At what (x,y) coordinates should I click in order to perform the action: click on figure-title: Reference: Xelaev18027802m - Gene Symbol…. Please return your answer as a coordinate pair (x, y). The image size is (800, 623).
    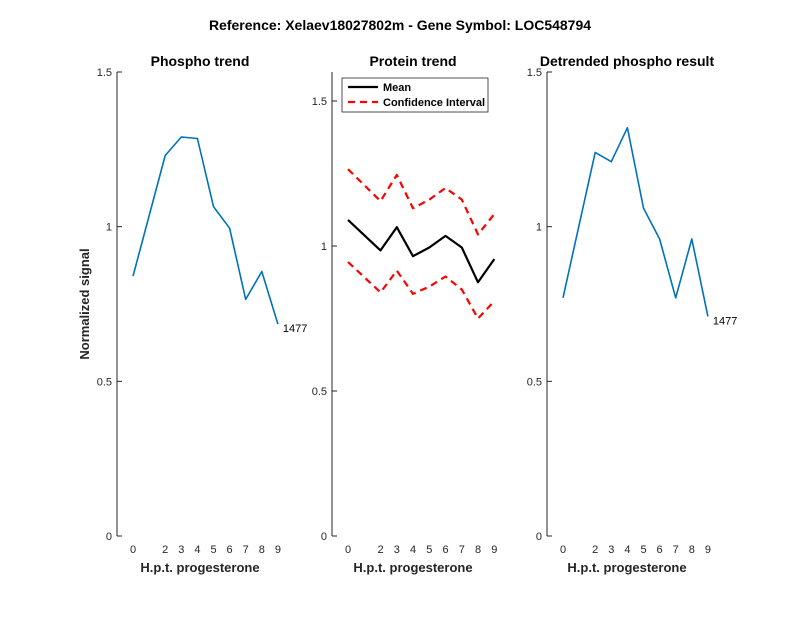
    Looking at the image, I should click on (400, 25).